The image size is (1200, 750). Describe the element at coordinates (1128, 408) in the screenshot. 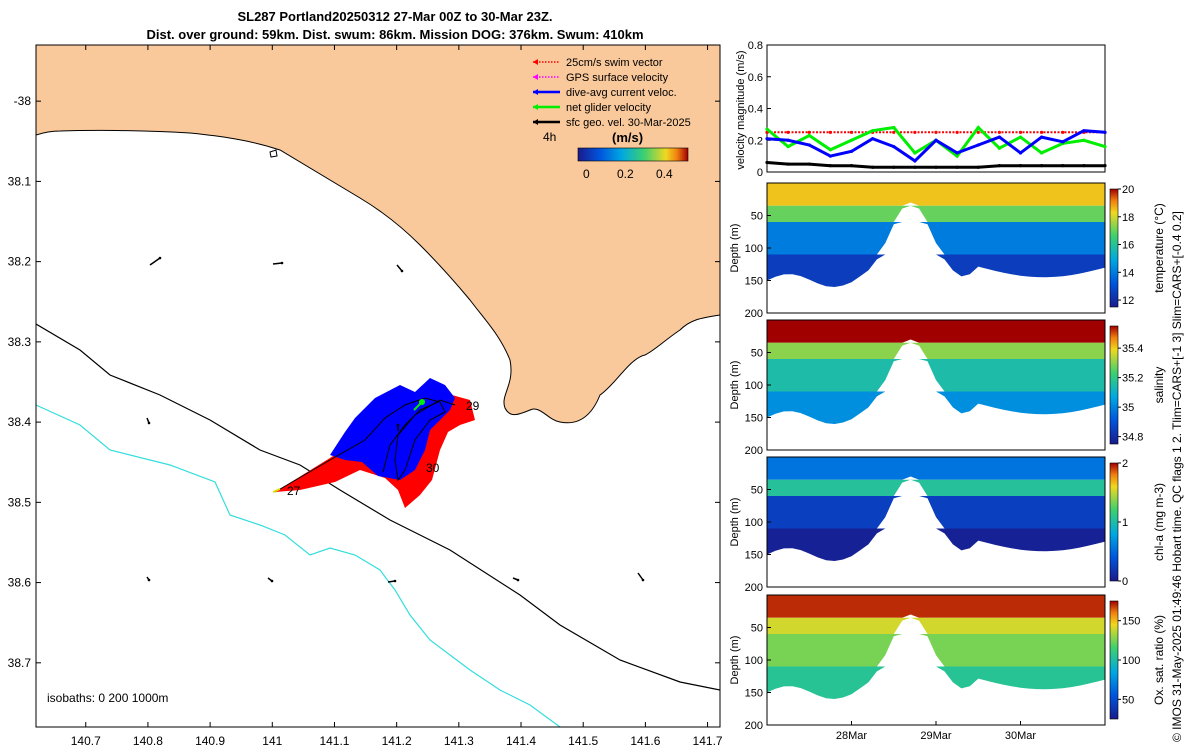

I see `cbar-tick-label: 35` at that location.